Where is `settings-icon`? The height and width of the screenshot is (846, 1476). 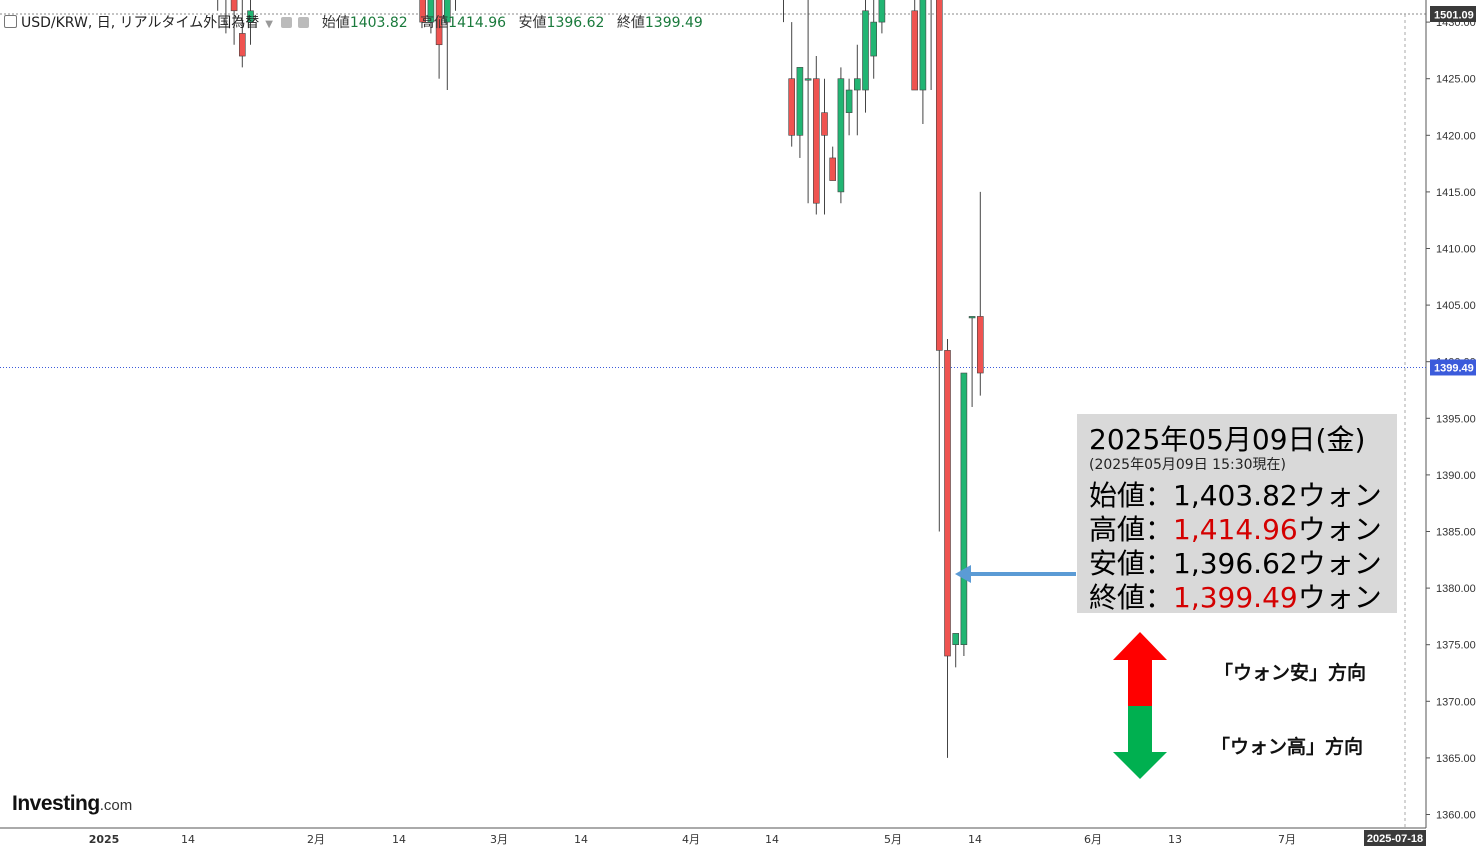
settings-icon is located at coordinates (286, 22).